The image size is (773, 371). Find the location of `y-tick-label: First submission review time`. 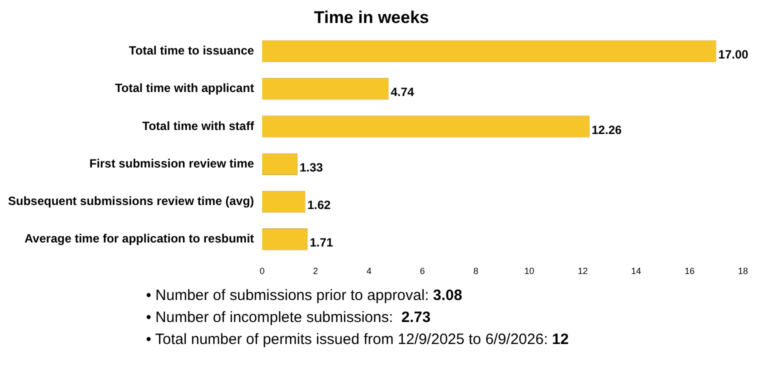

y-tick-label: First submission review time is located at coordinates (171, 163).